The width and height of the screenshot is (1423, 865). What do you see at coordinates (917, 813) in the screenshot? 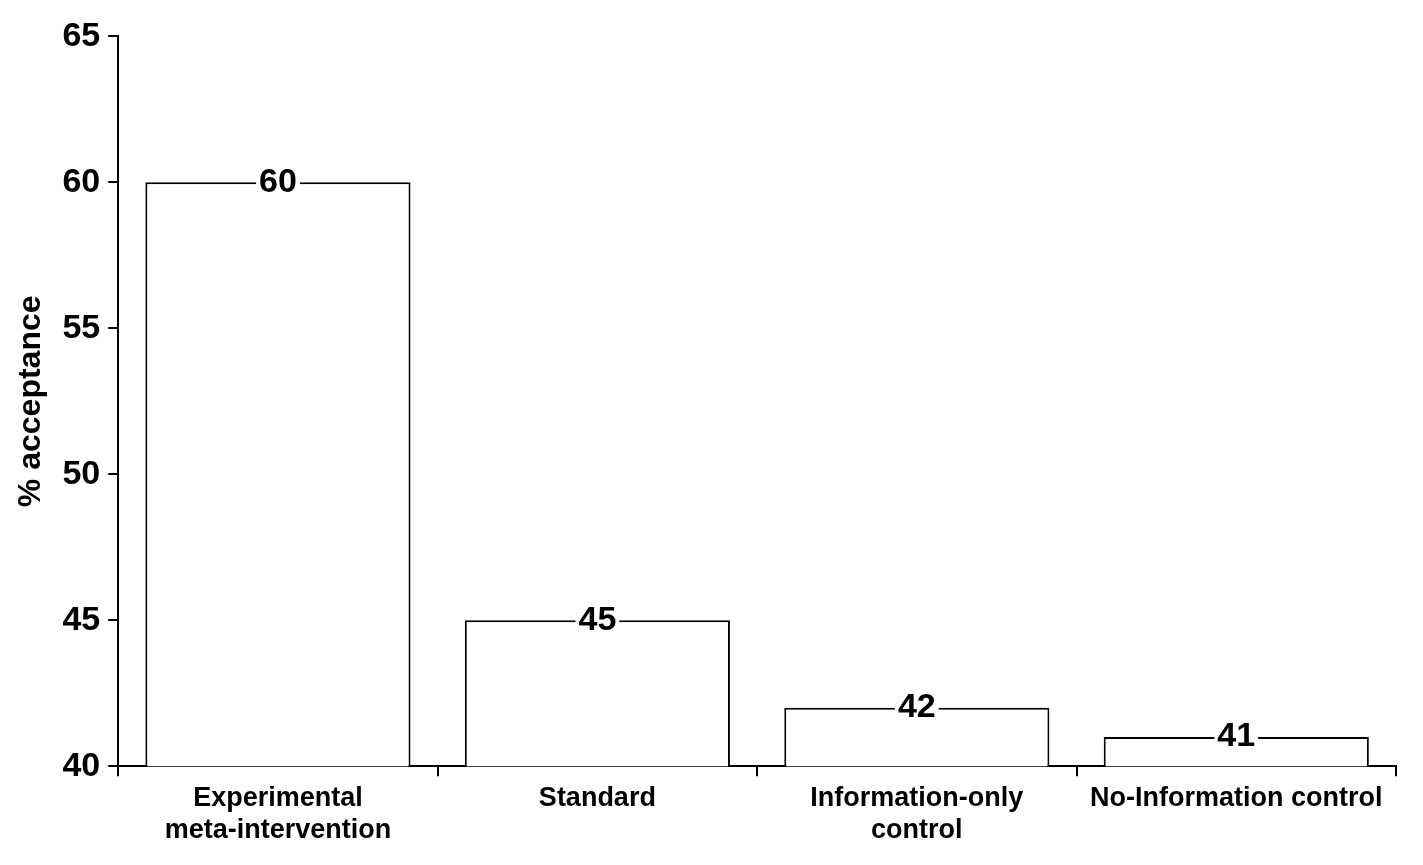
I see `x-tick-label: Information-only control` at bounding box center [917, 813].